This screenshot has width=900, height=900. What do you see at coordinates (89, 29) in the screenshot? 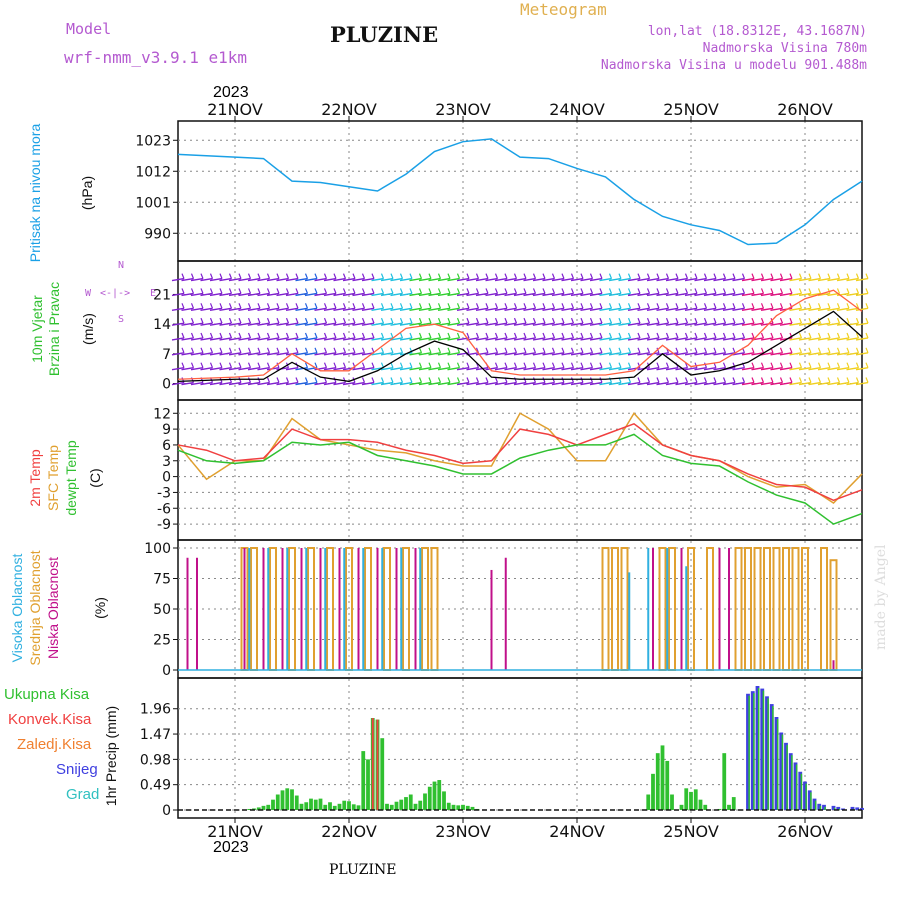
I see `model-label: Model` at bounding box center [89, 29].